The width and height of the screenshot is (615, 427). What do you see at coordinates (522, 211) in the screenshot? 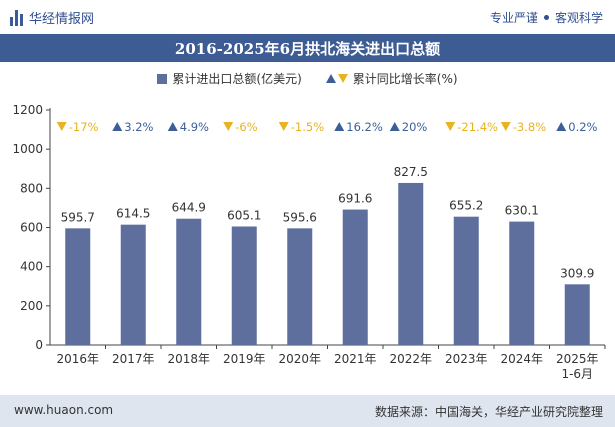
I see `bar-value-label: 630.1` at bounding box center [522, 211].